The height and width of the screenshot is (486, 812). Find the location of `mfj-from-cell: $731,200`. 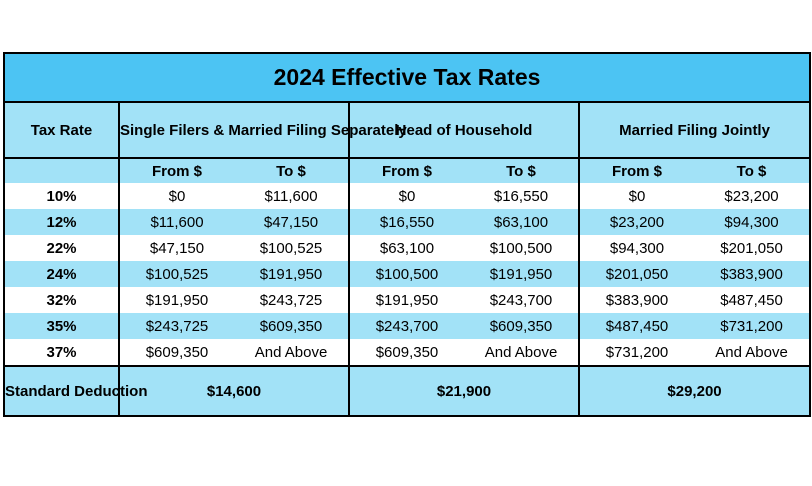

mfj-from-cell: $731,200 is located at coordinates (636, 352).